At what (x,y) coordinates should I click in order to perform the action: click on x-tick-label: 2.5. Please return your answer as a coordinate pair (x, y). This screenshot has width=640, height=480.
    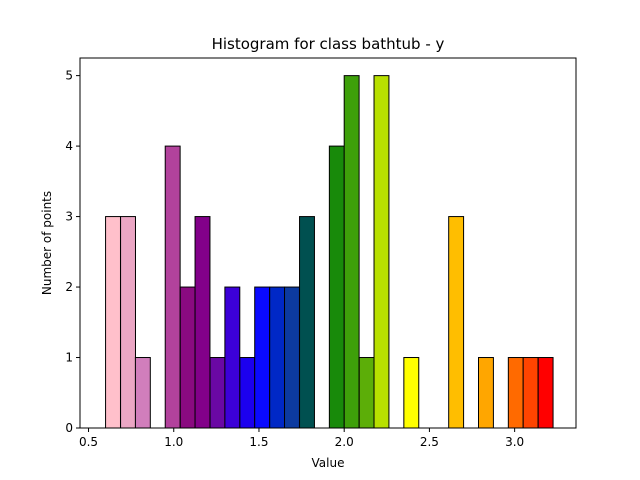
    Looking at the image, I should click on (429, 442).